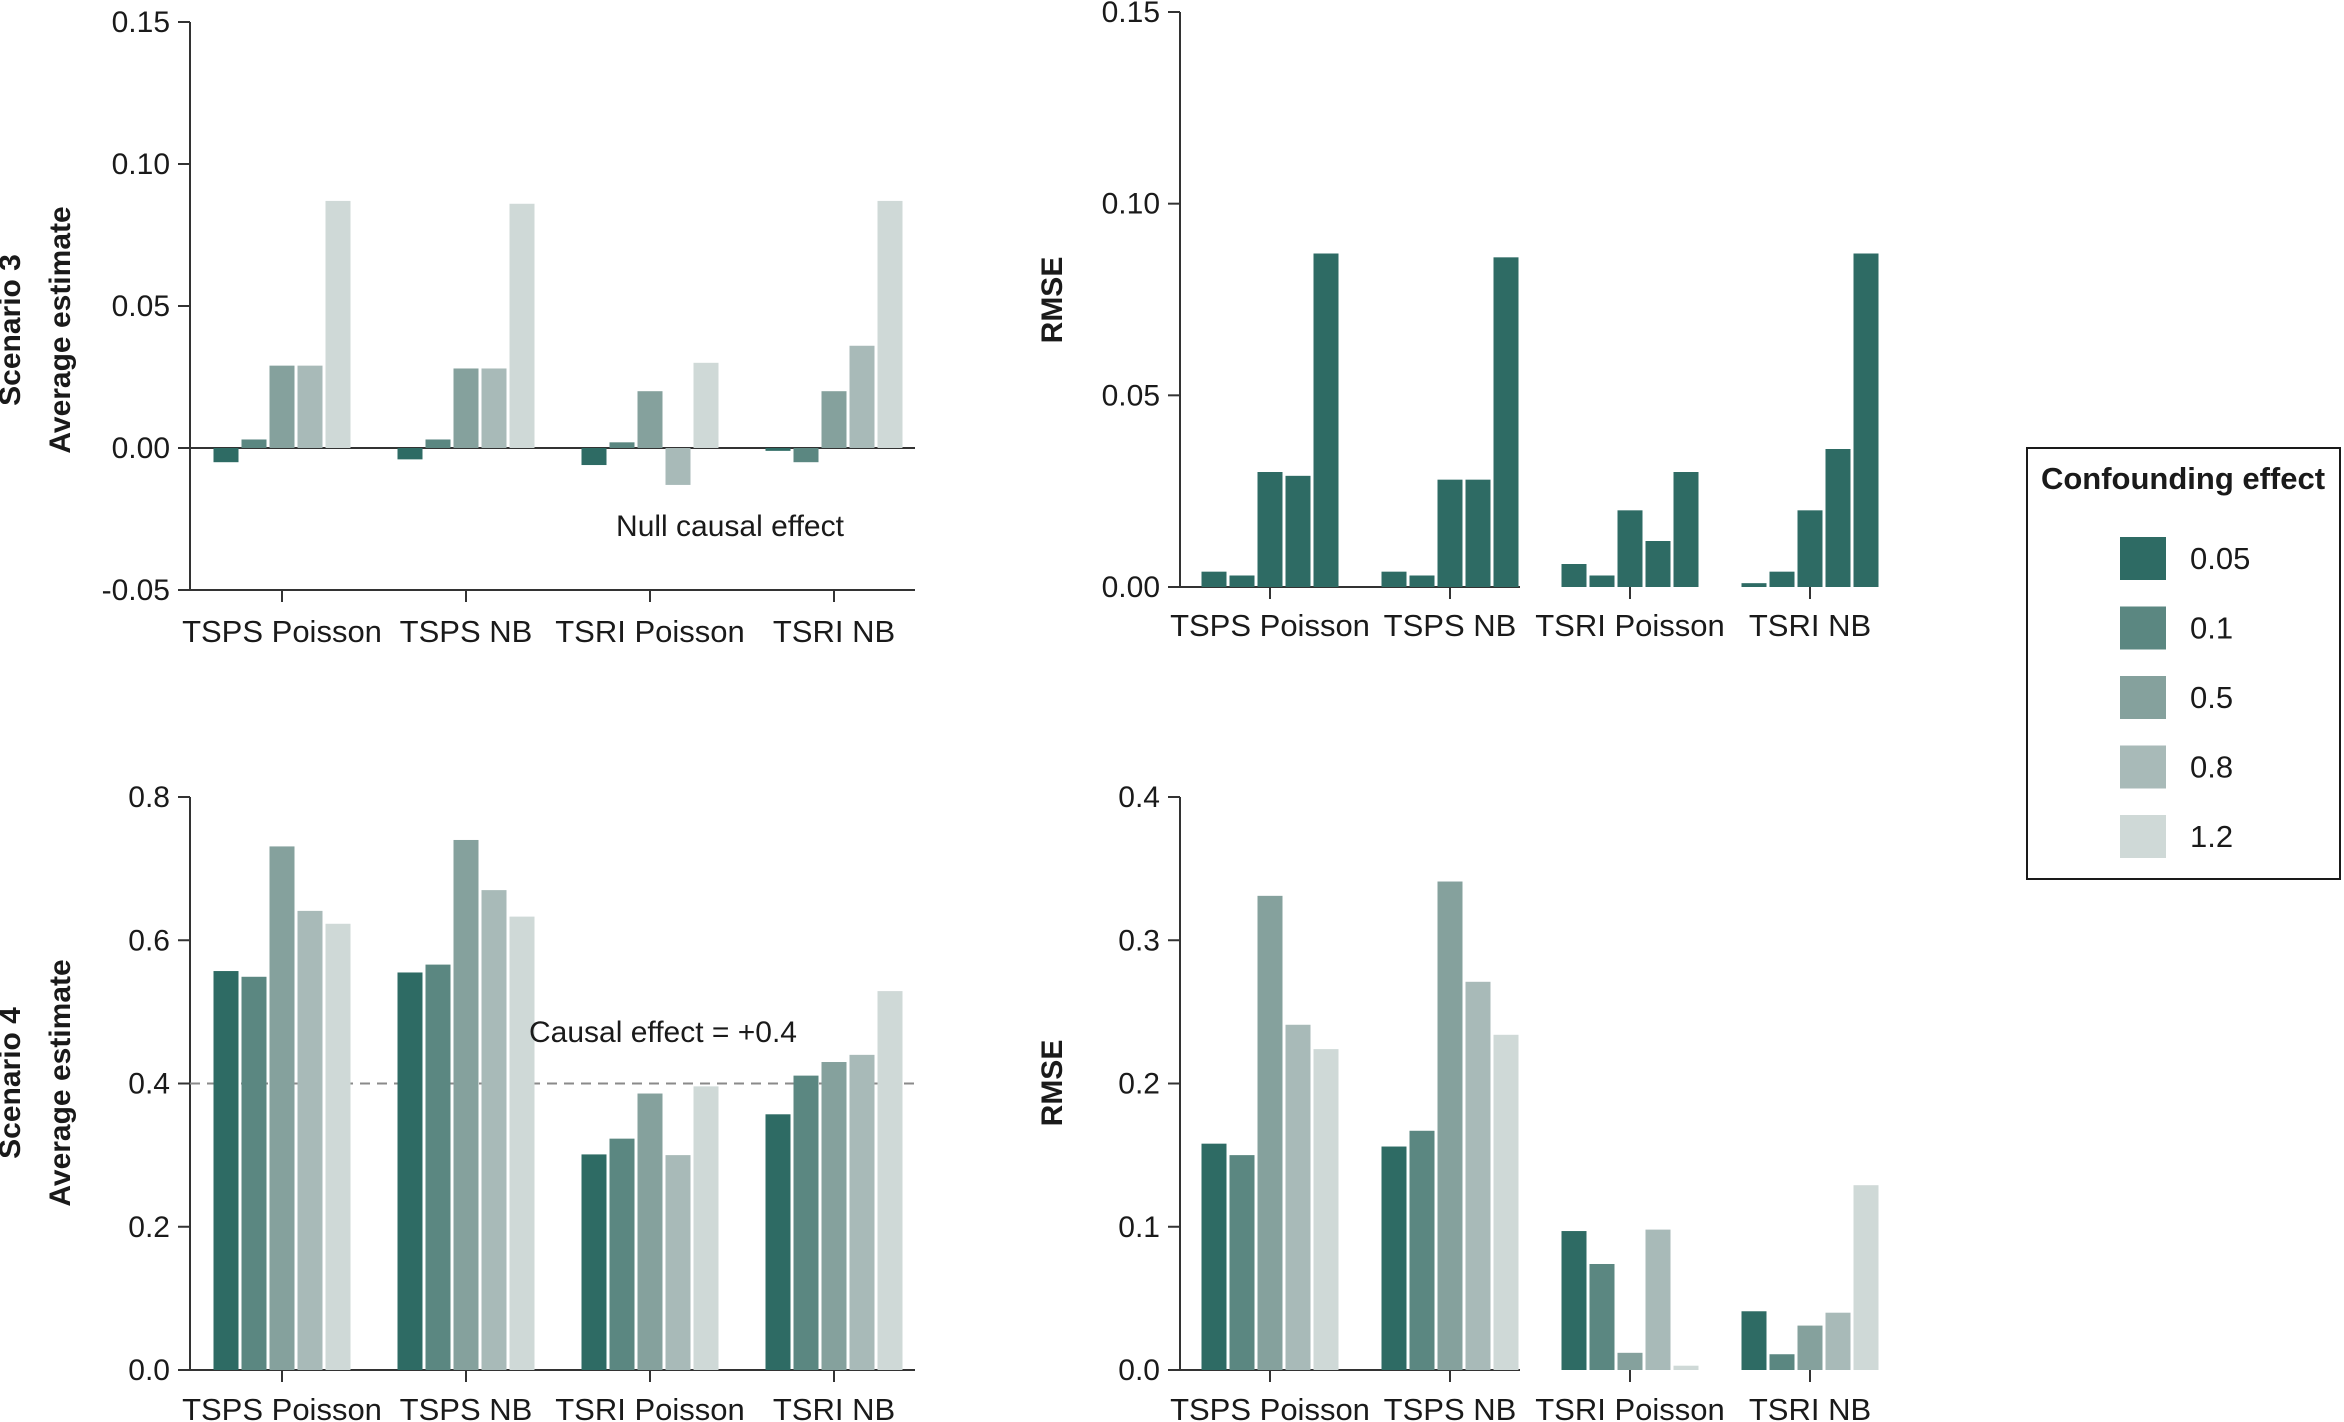 Image resolution: width=2344 pixels, height=1422 pixels. What do you see at coordinates (141, 164) in the screenshot?
I see `y-tick-label: 0.10` at bounding box center [141, 164].